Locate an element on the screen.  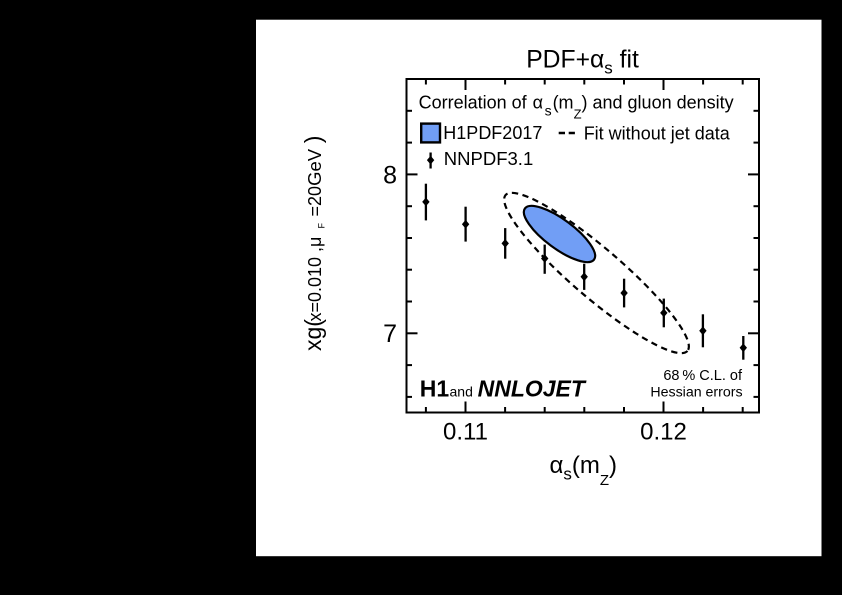
svg-text: F is located at coordinates (322, 226).